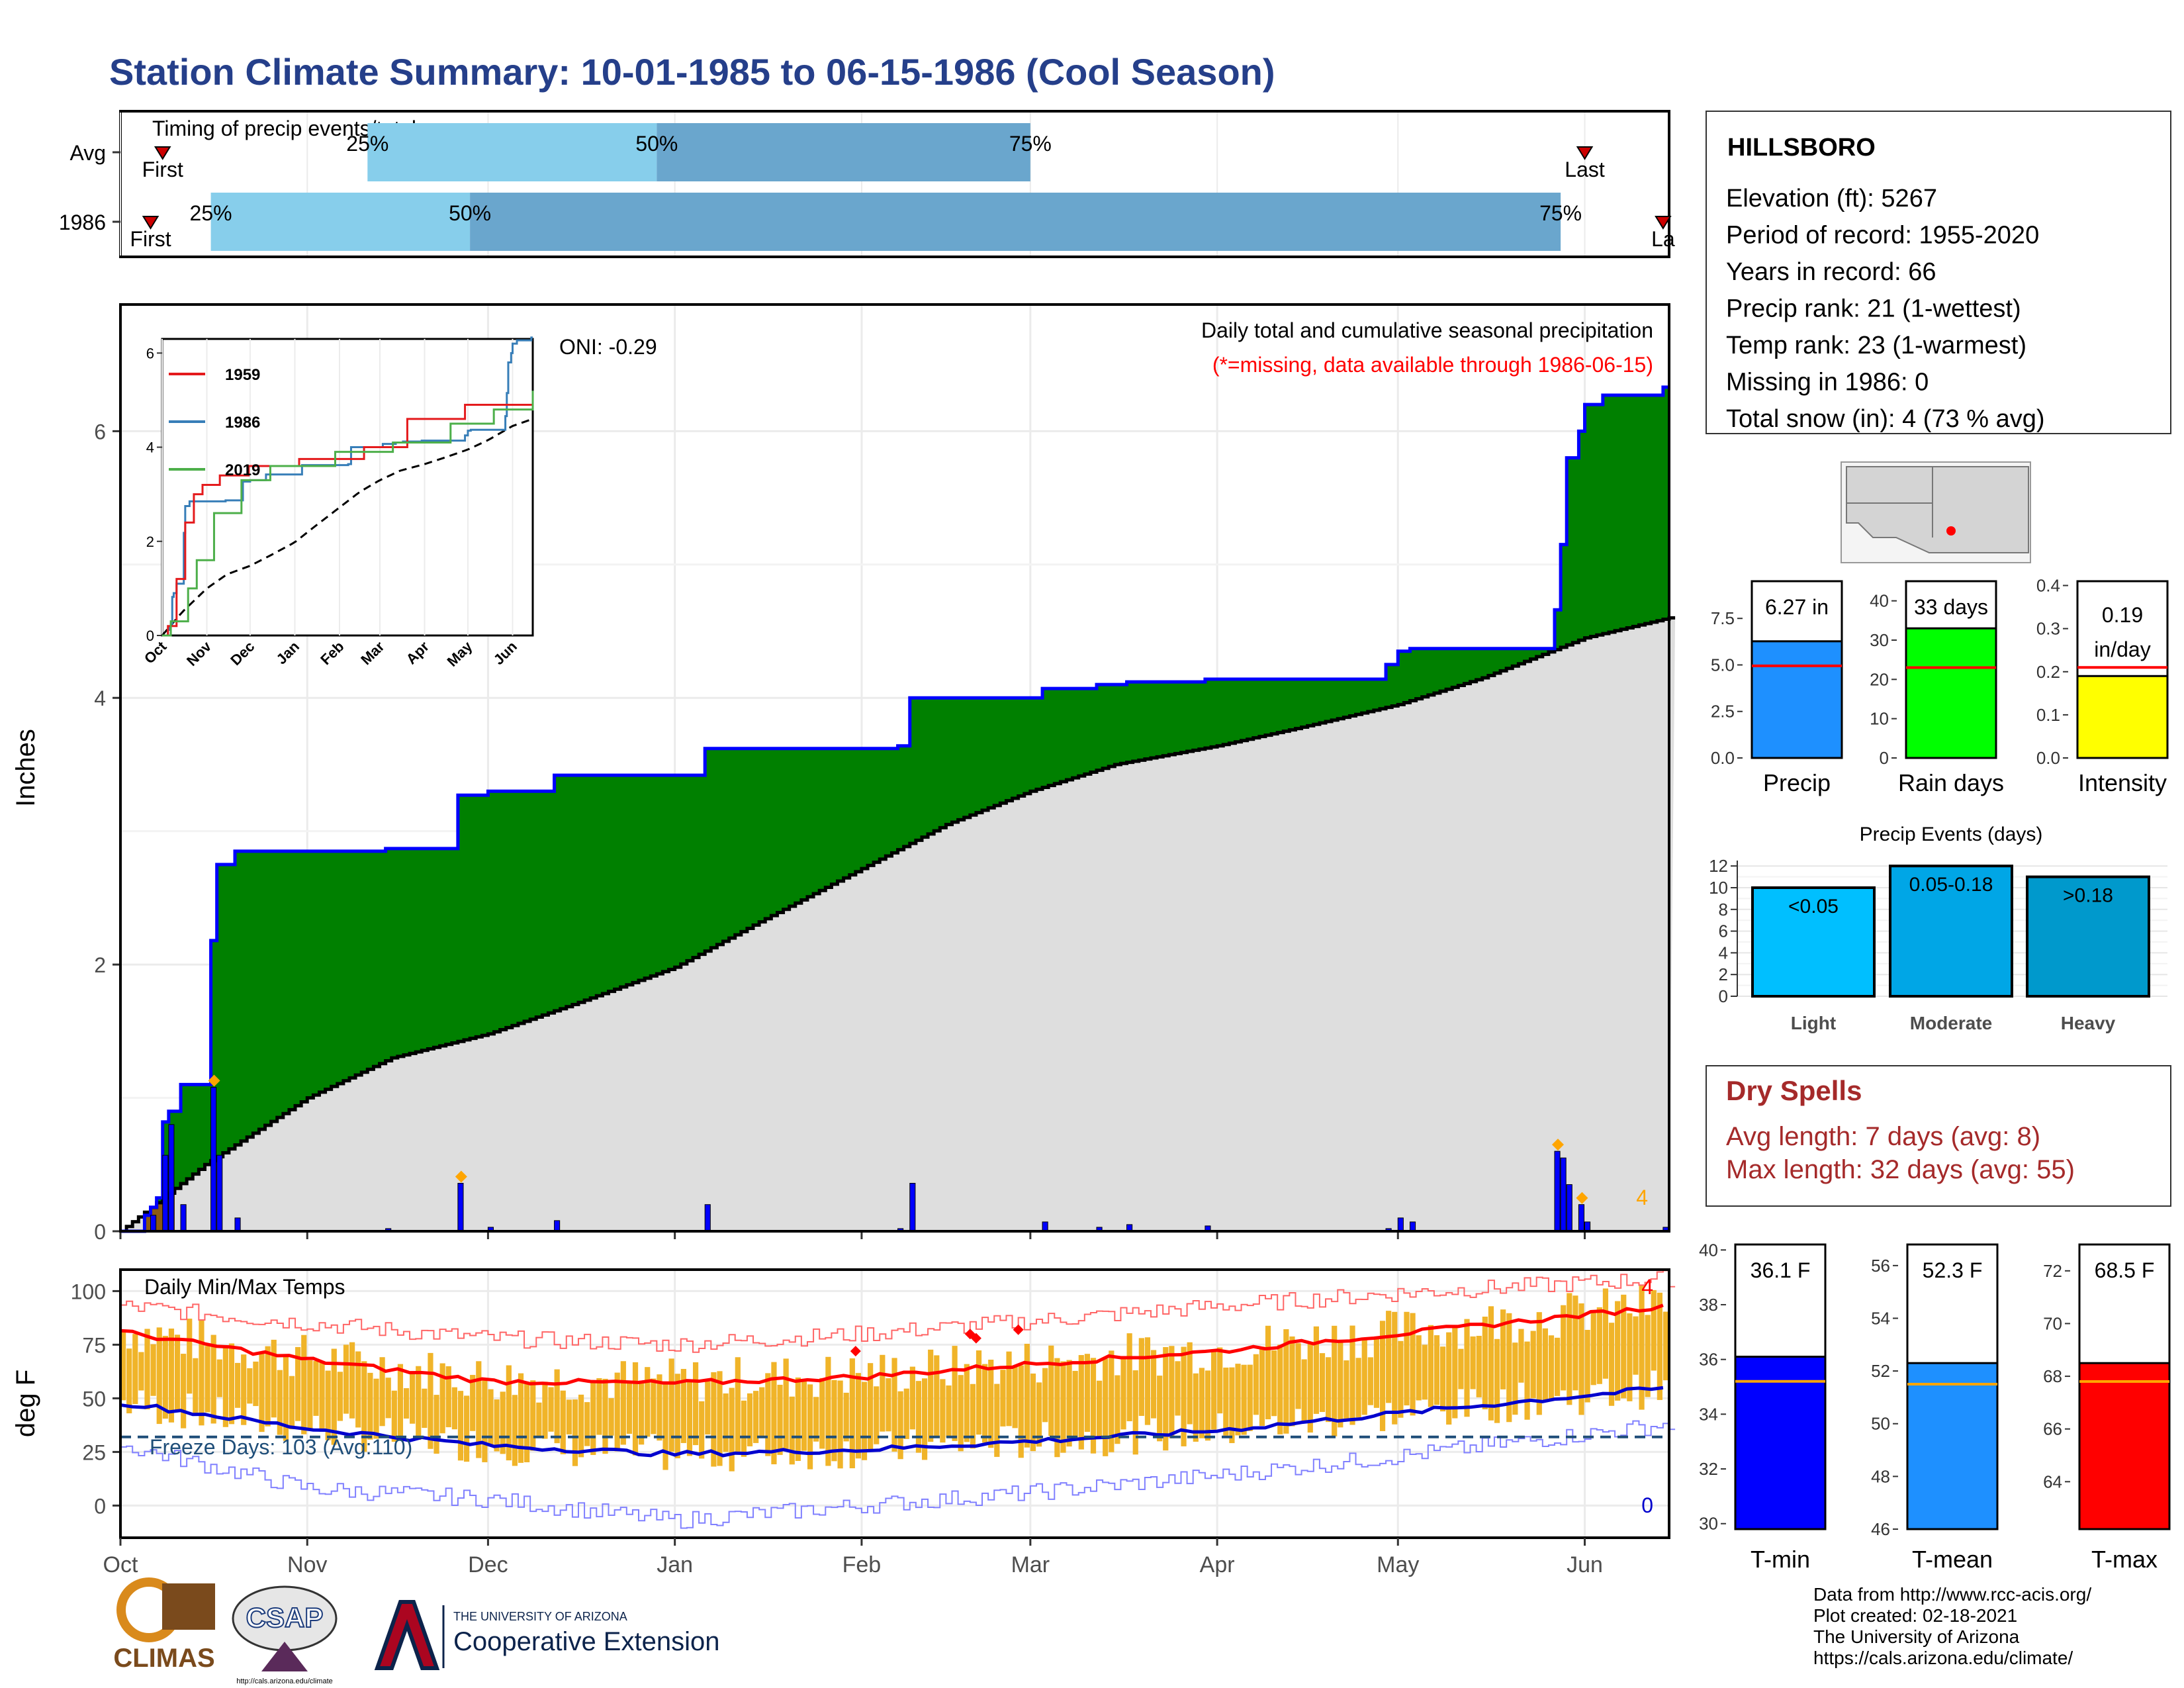 This screenshot has height=1688, width=2184. Describe the element at coordinates (1797, 782) in the screenshot. I see `stat-bar-label: Precip` at that location.